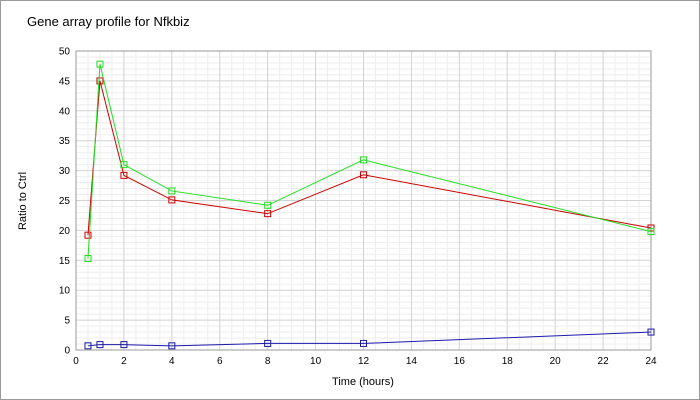  What do you see at coordinates (124, 361) in the screenshot?
I see `x-tick-label: 2` at bounding box center [124, 361].